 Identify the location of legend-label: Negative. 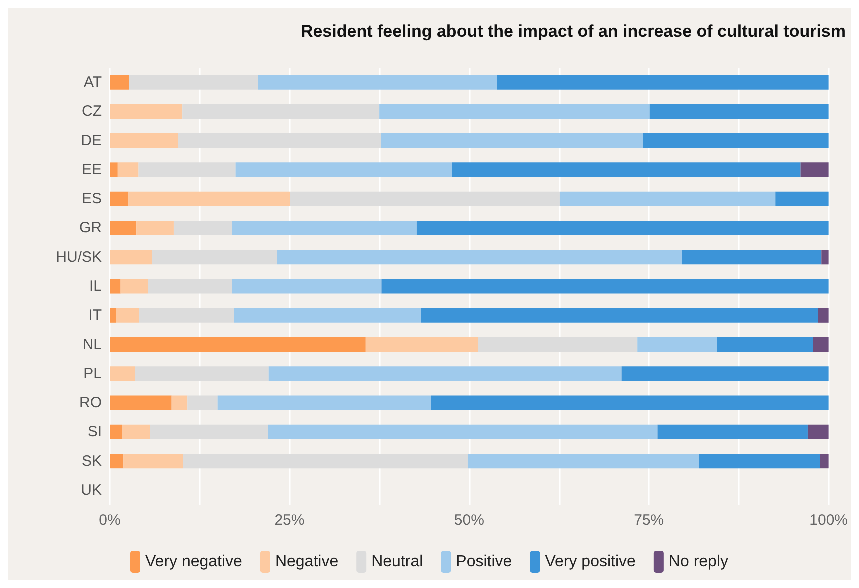
(307, 562).